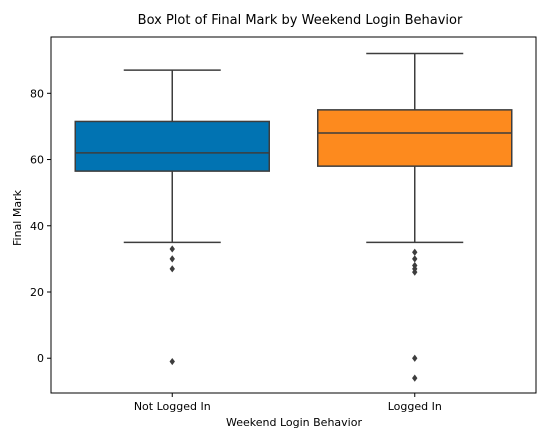  What do you see at coordinates (294, 422) in the screenshot?
I see `x-axis-label: Weekend Login Behavior` at bounding box center [294, 422].